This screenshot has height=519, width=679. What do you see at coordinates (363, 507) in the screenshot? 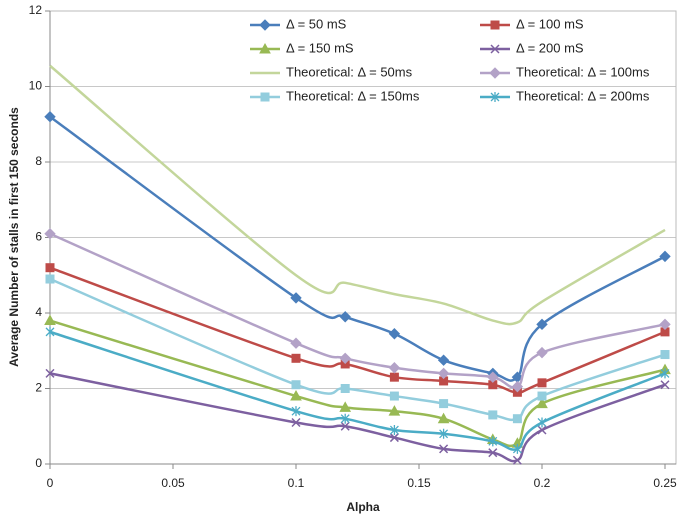
I see `x-axis-label: Alpha` at bounding box center [363, 507].